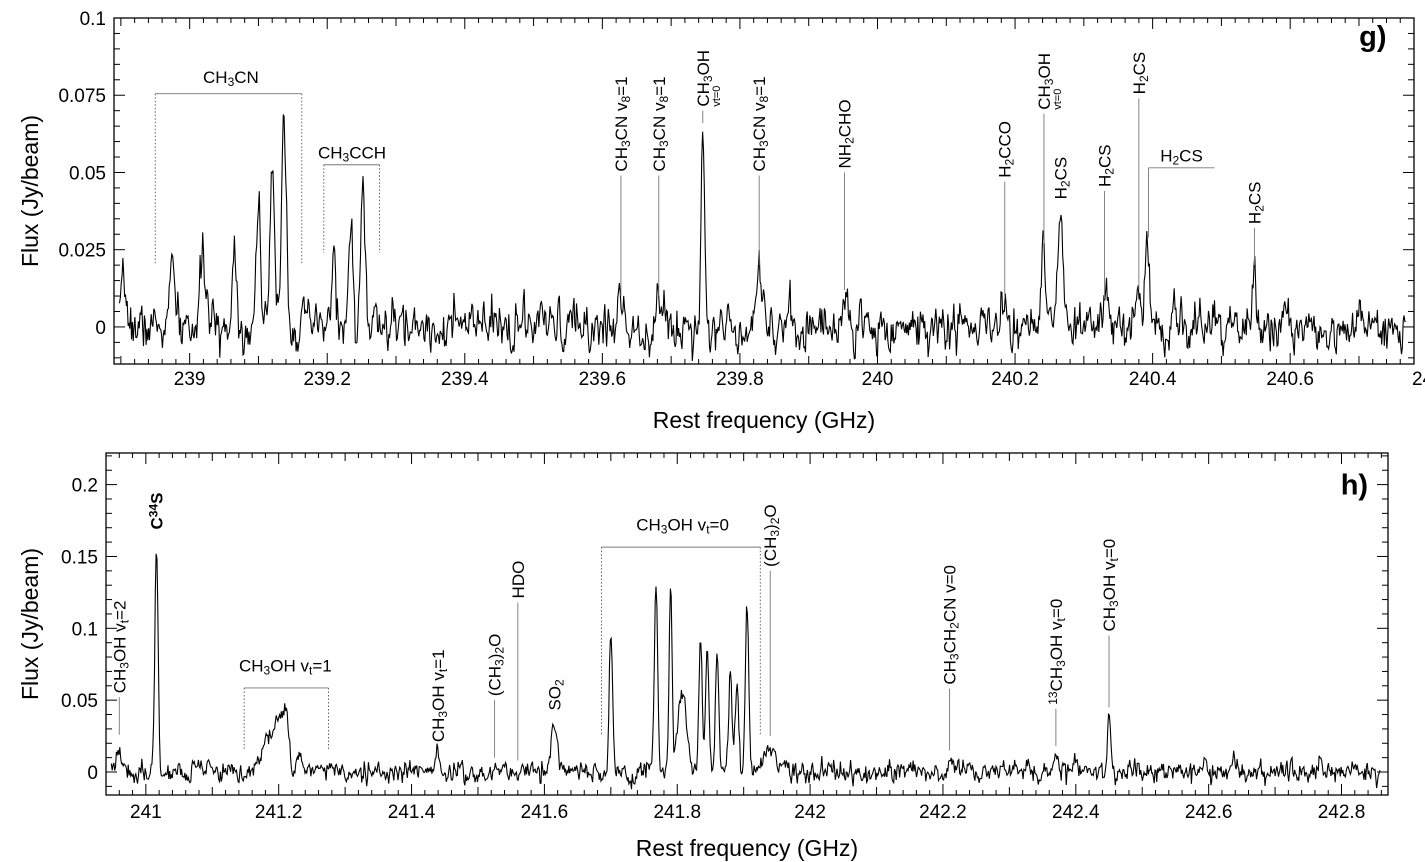 This screenshot has width=1425, height=862. I want to click on x-tick-label: 240, so click(878, 379).